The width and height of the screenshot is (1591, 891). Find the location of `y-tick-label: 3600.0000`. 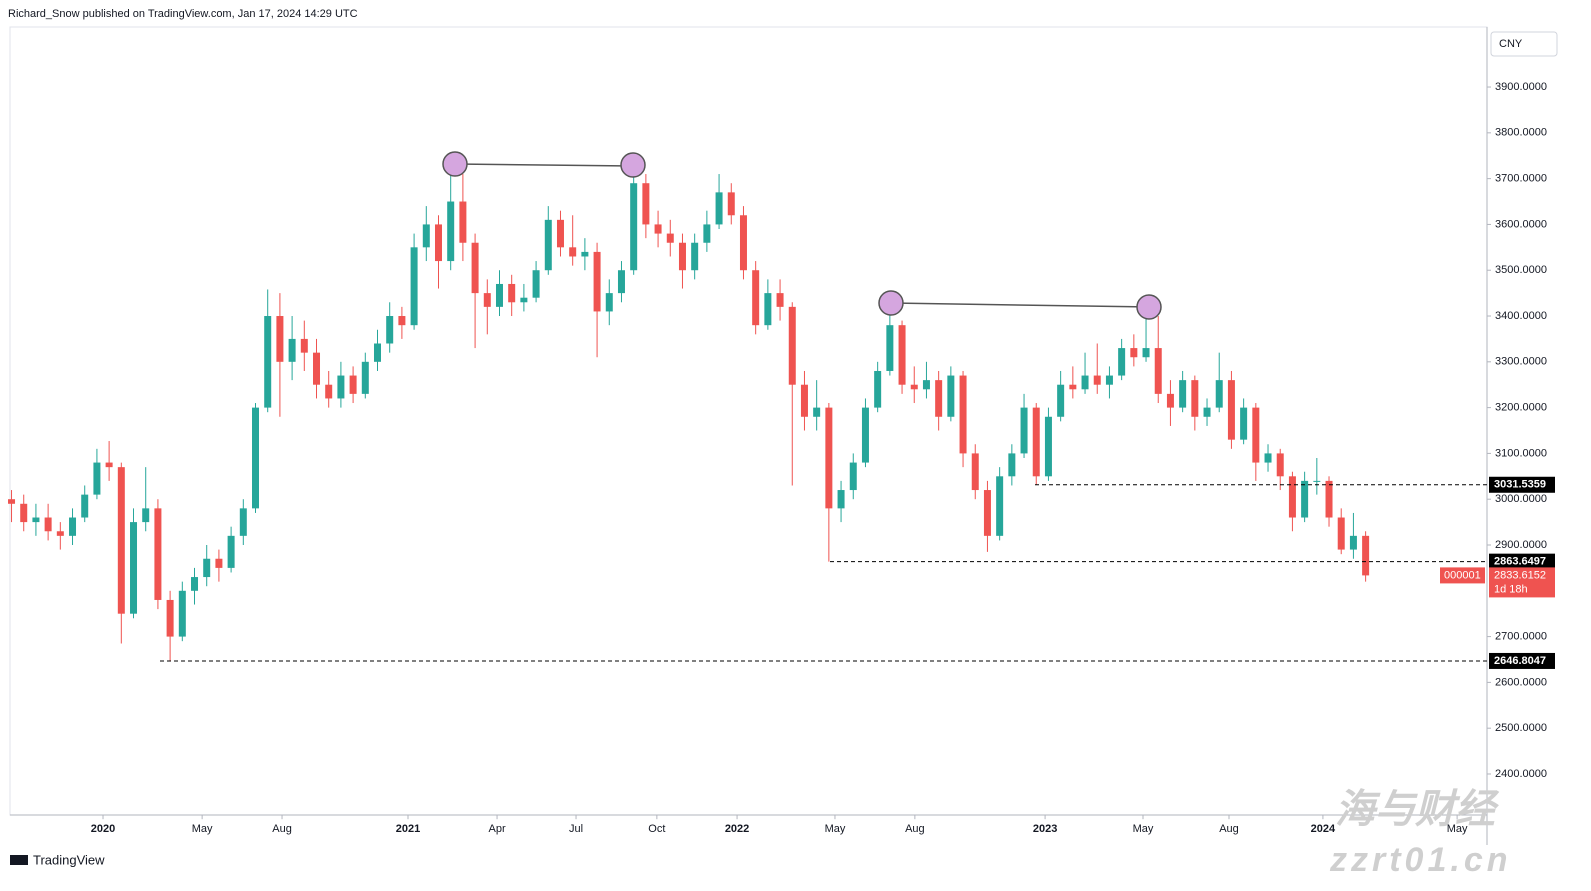

y-tick-label: 3600.0000 is located at coordinates (1521, 224).